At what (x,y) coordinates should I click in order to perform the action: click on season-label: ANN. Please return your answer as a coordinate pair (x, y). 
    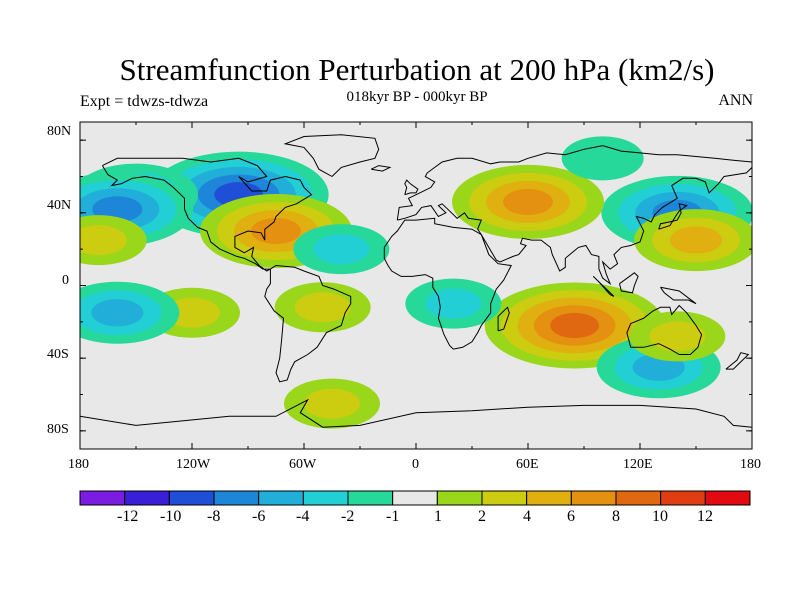
    Looking at the image, I should click on (735, 100).